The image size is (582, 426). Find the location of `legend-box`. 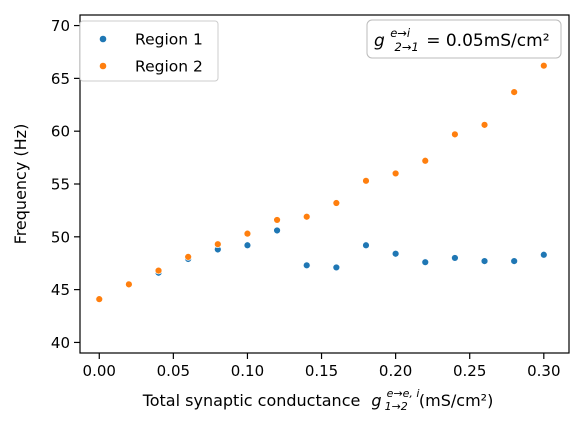

legend-box is located at coordinates (149, 51).